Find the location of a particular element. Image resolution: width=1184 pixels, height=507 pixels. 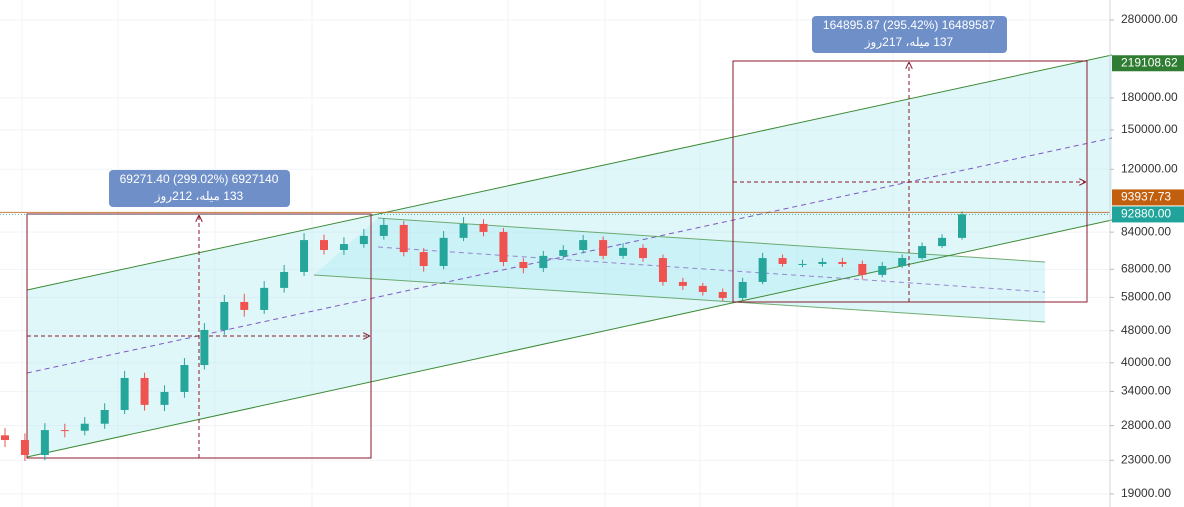

y-tick-label: 150000.00 is located at coordinates (1149, 129).